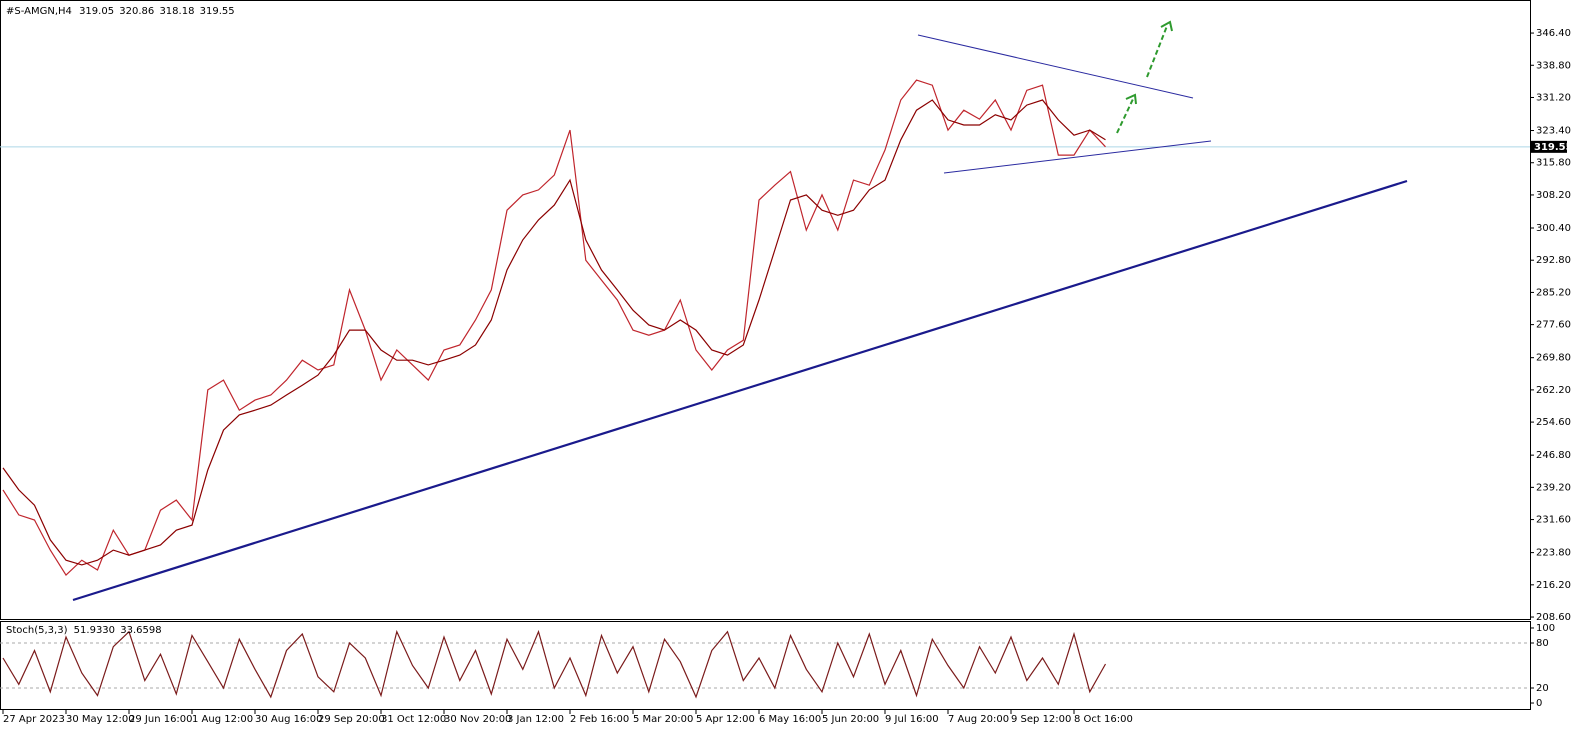 The width and height of the screenshot is (1596, 743). Describe the element at coordinates (217, 11) in the screenshot. I see `close: 319.55` at that location.